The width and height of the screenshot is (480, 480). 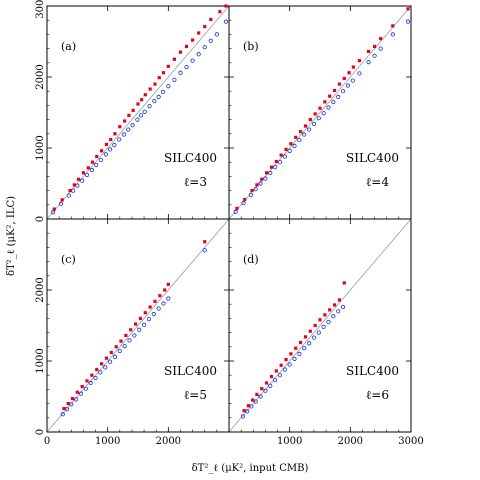 I want to click on panel-letter: (a), so click(x=68, y=46).